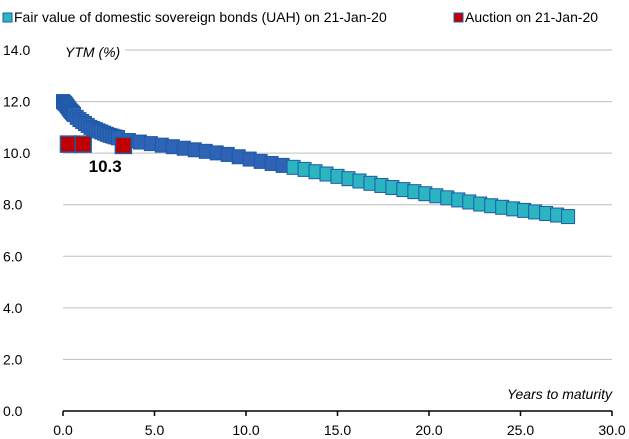 The height and width of the screenshot is (439, 629). Describe the element at coordinates (245, 430) in the screenshot. I see `x-tick-label-2: 10.0` at that location.